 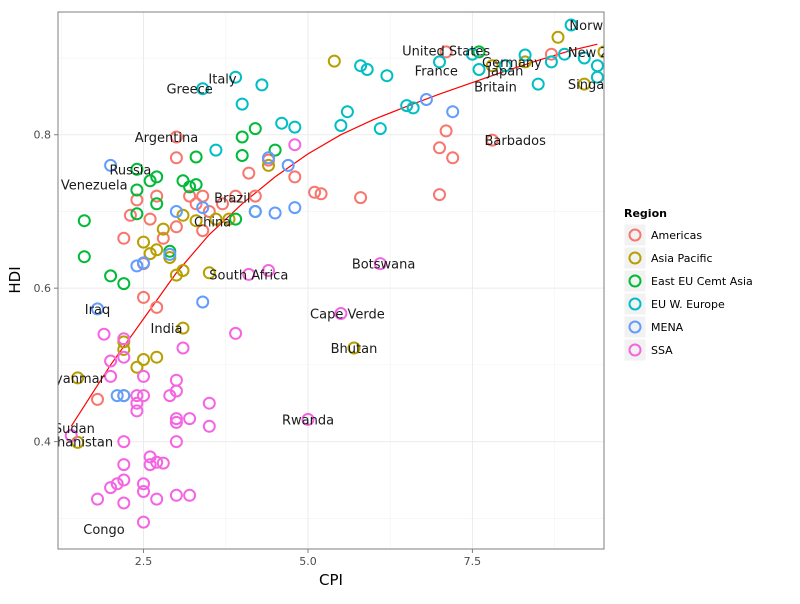 I want to click on country-label: South Africa, so click(x=248, y=275).